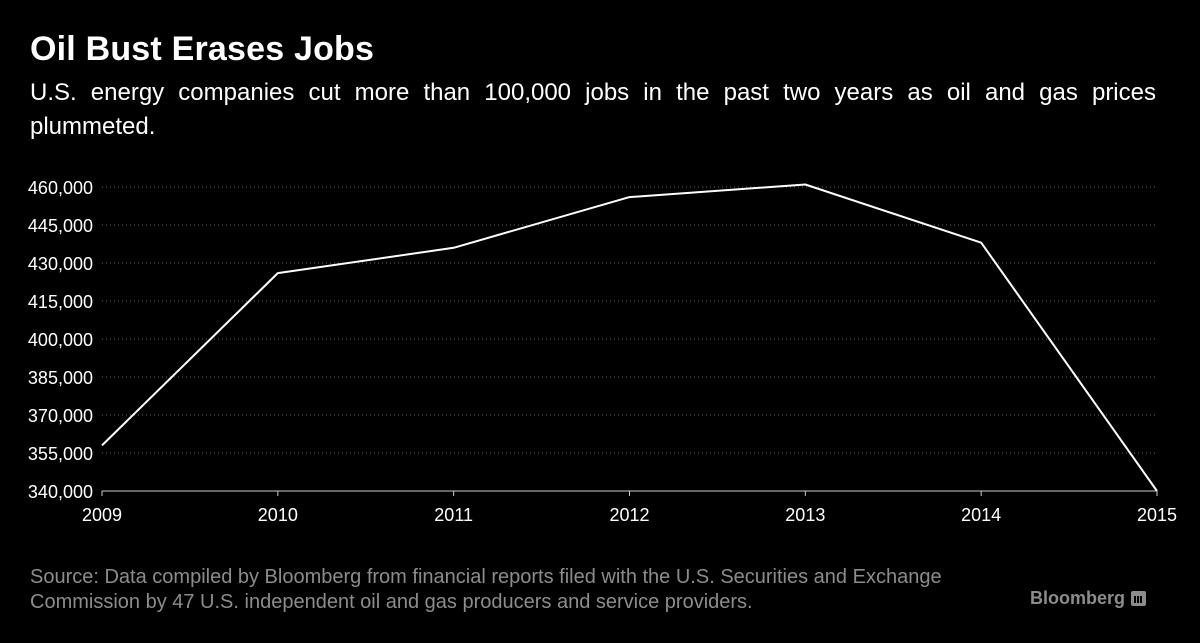  I want to click on x-tick-label: 2009, so click(102, 515).